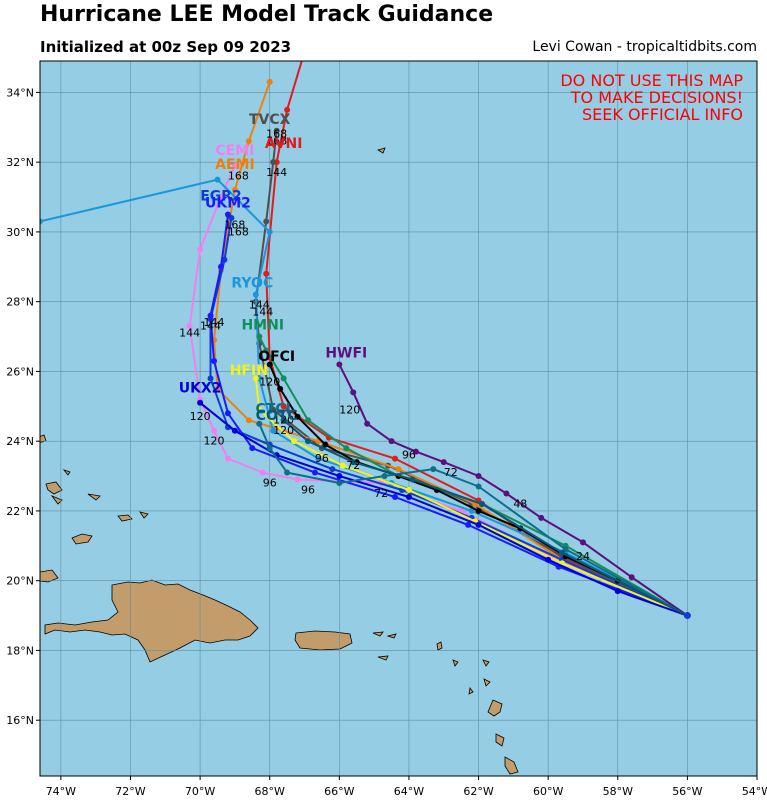 The image size is (767, 800). Describe the element at coordinates (520, 503) in the screenshot. I see `forecast-hour-label: 48` at that location.